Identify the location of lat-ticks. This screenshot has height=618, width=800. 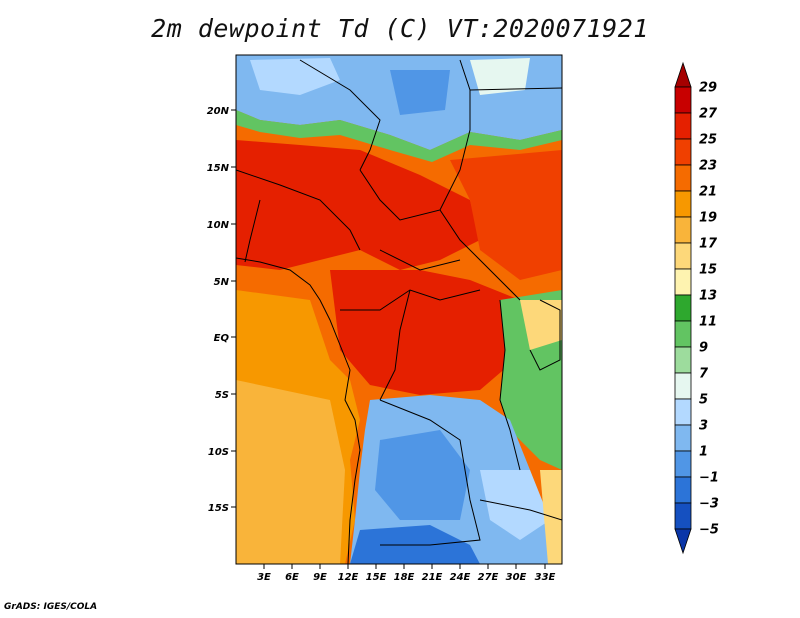
(233, 308).